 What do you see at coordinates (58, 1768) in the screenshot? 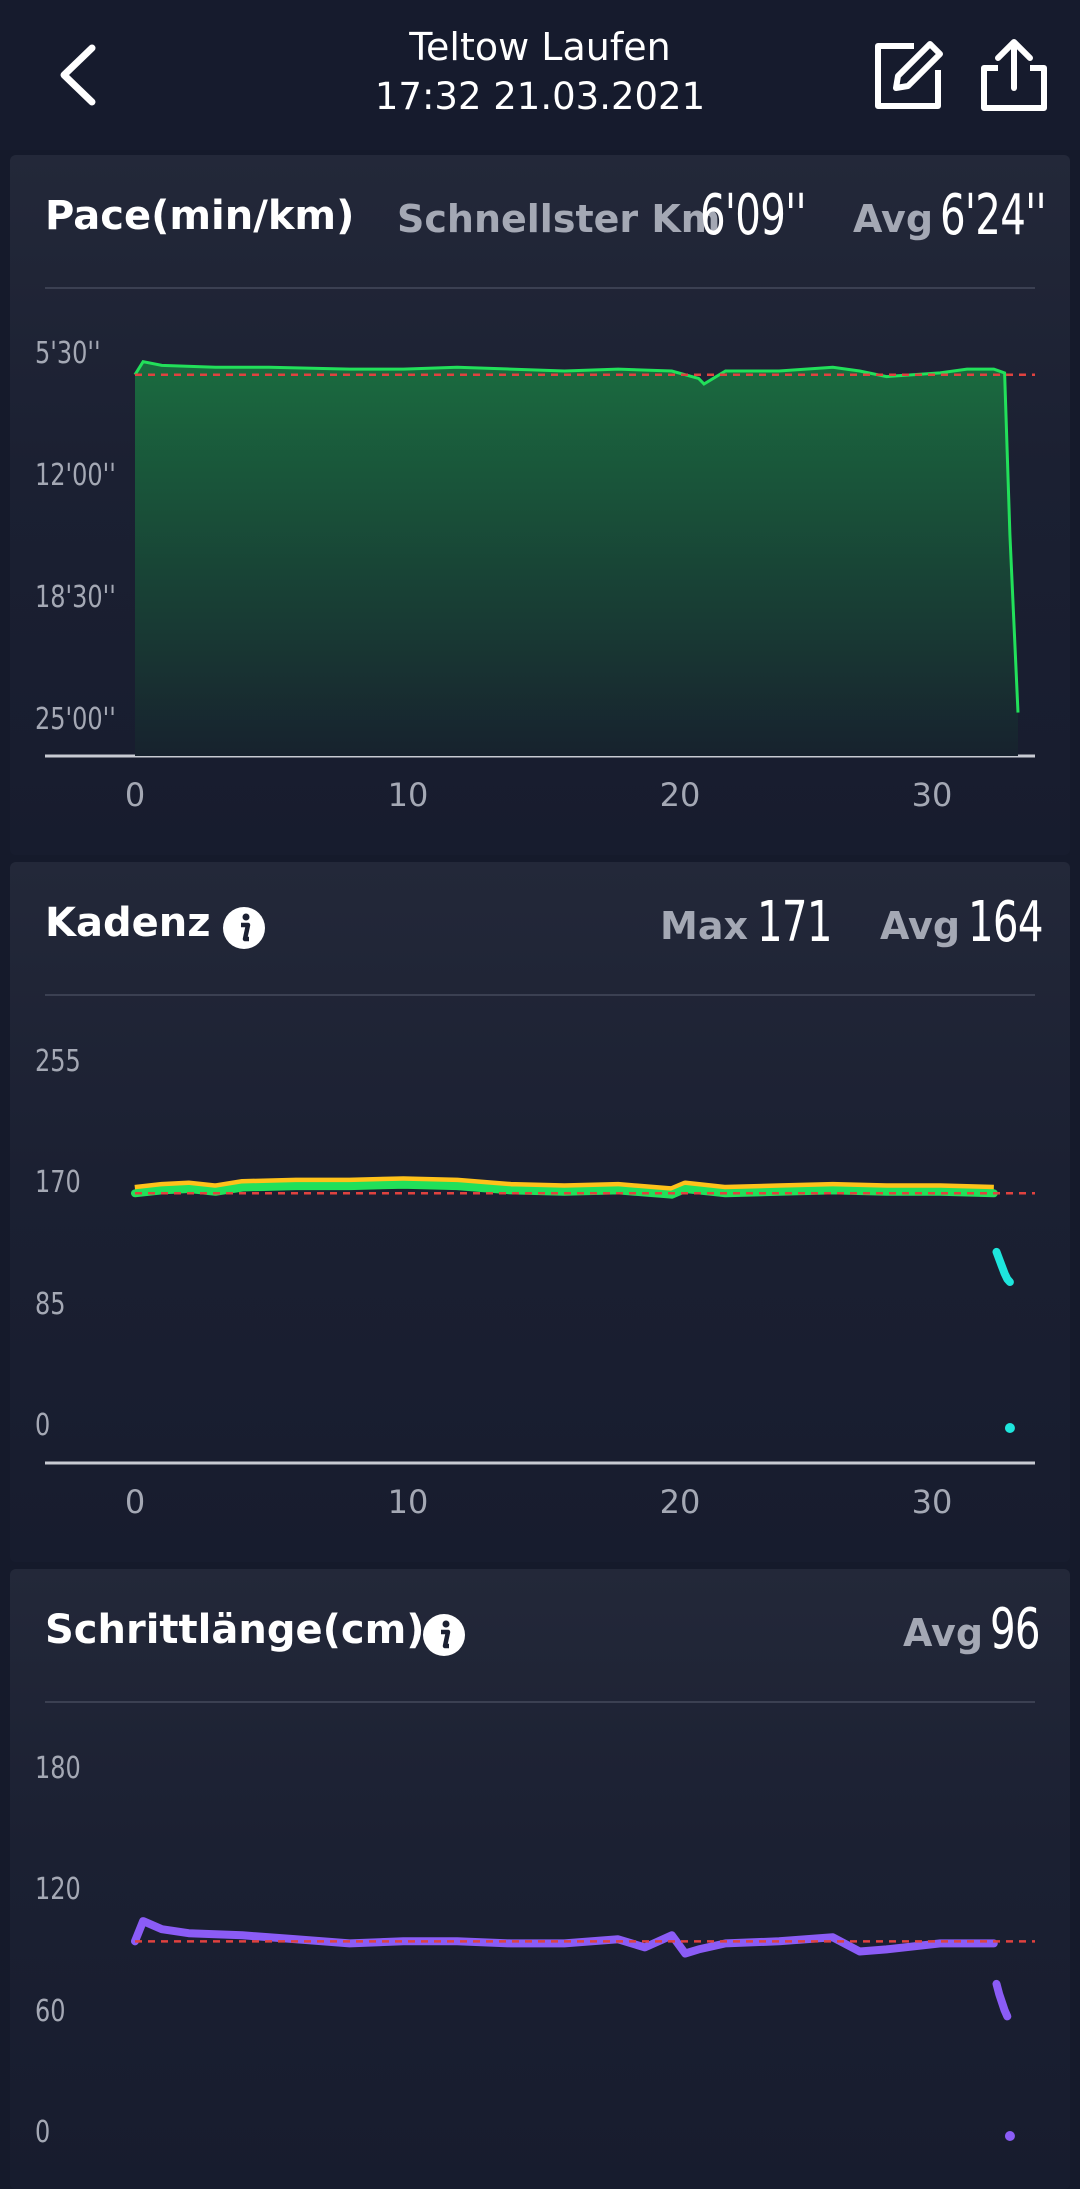
I see `stride-y-tick: 180` at bounding box center [58, 1768].